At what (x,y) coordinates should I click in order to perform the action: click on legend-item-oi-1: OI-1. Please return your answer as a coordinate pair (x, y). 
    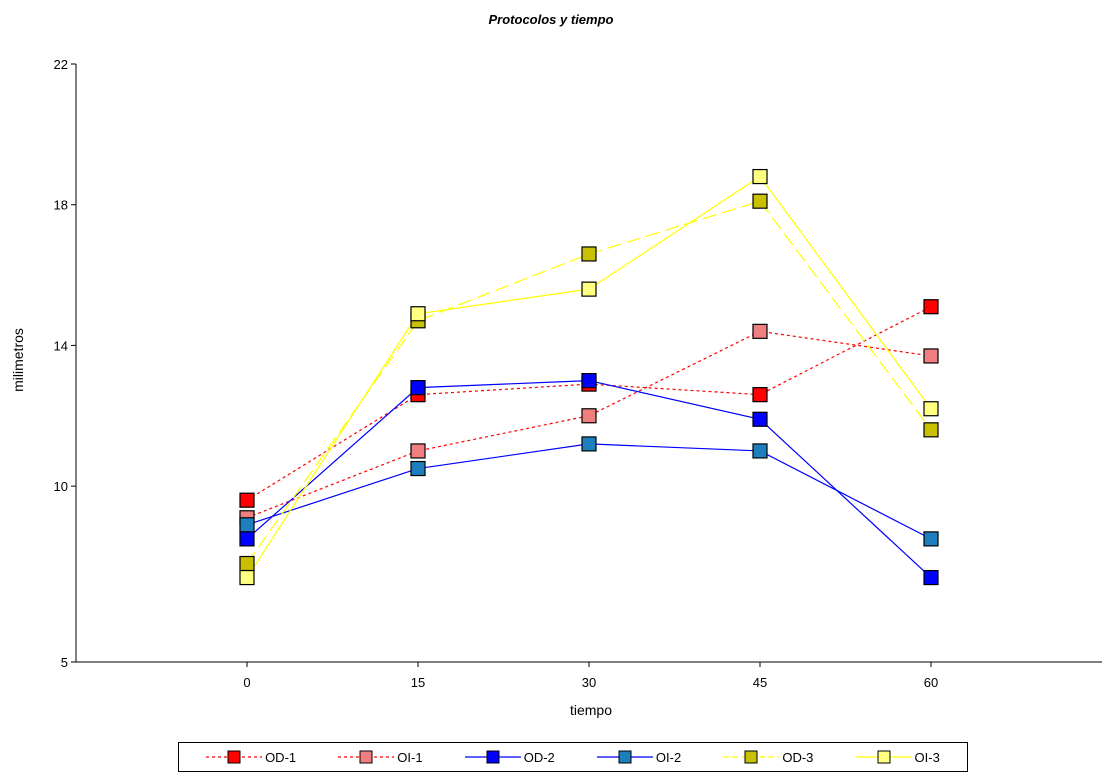
    Looking at the image, I should click on (380, 757).